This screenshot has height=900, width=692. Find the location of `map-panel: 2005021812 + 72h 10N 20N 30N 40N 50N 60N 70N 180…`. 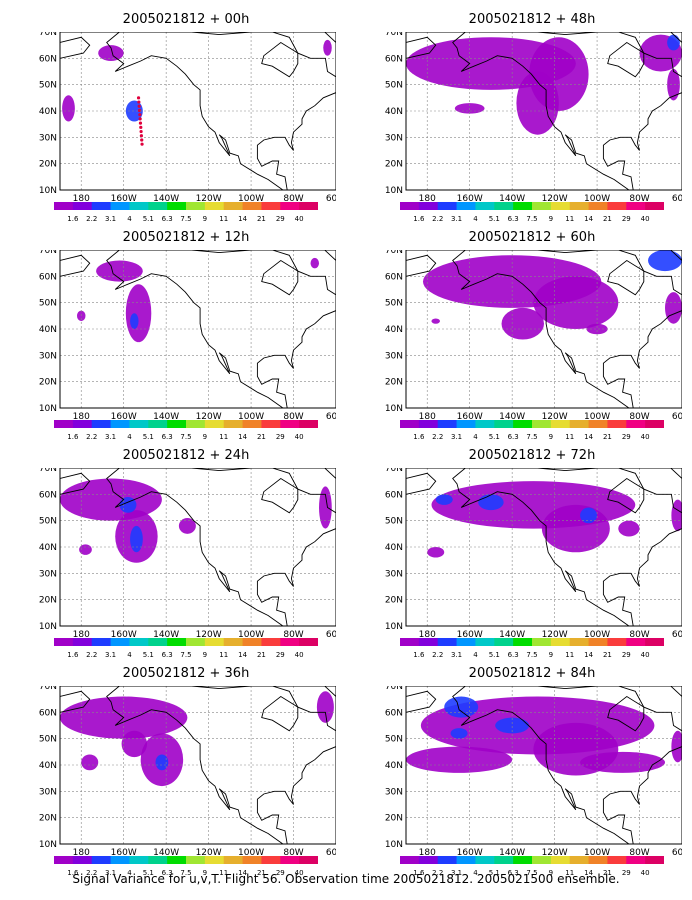

map-panel: 2005021812 + 72h 10N 20N 30N 40N 50N 60N 70N 180… is located at coordinates (532, 553).